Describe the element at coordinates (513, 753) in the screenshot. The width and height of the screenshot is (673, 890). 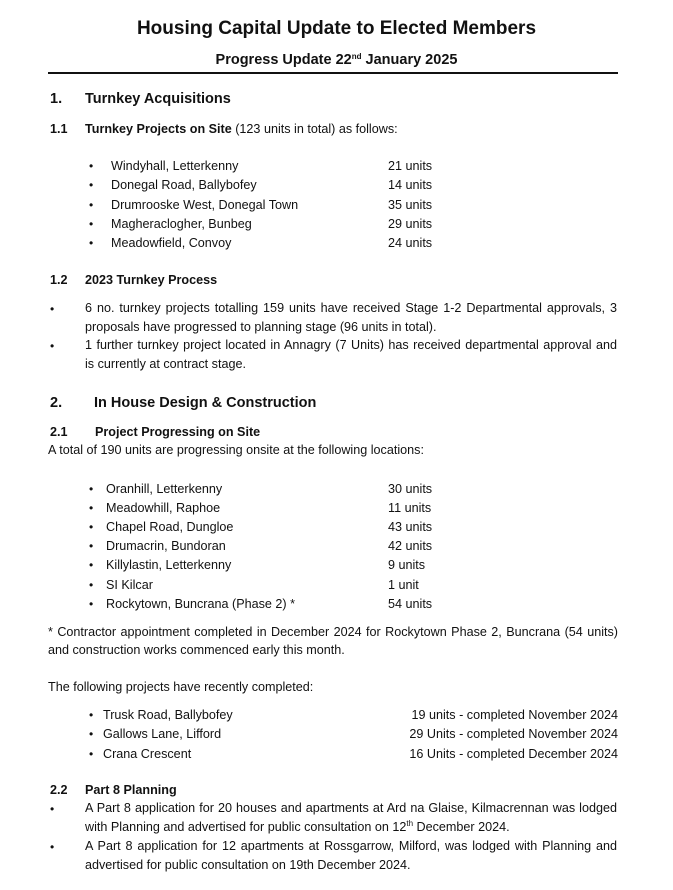
I see `project-units: 16 Units - completed December 2024` at that location.